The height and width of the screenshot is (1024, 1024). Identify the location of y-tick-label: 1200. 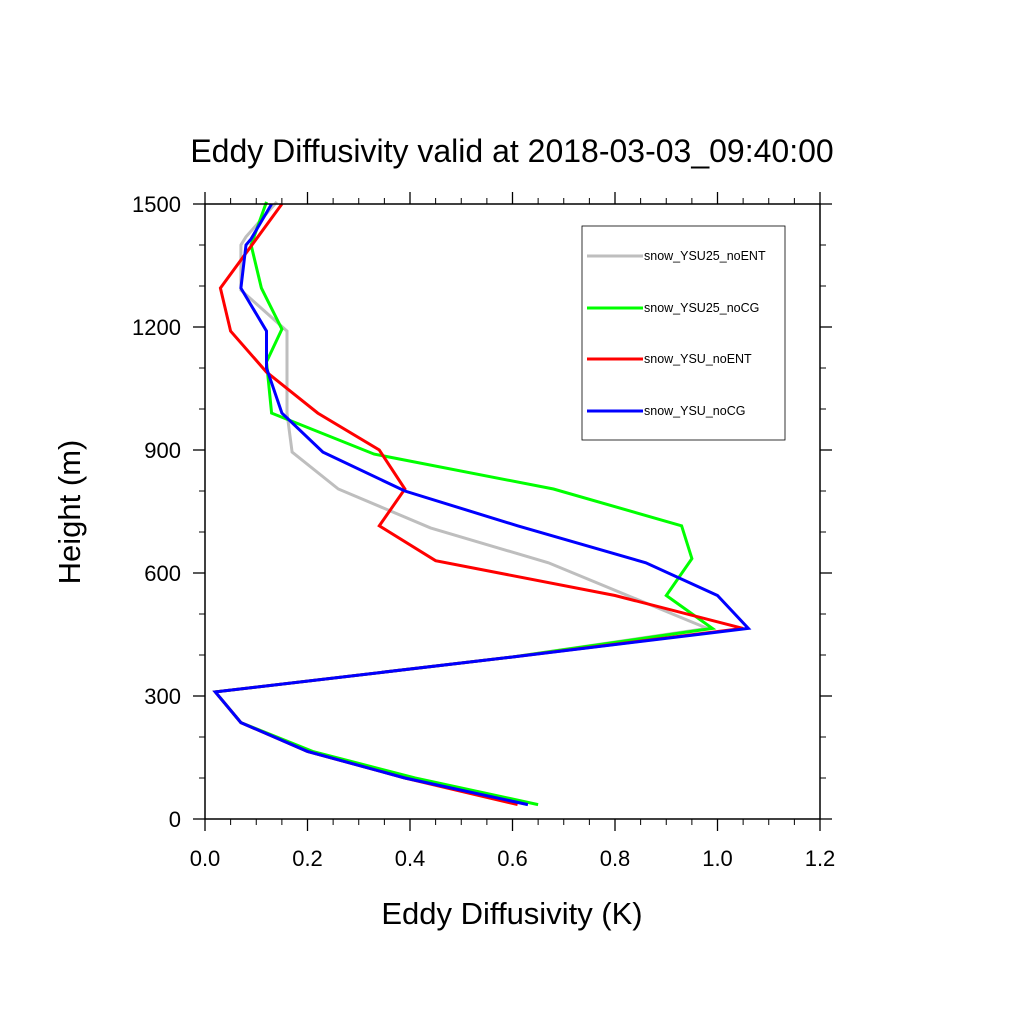
(156, 327).